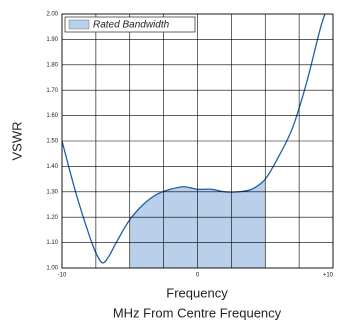 This screenshot has width=337, height=327. What do you see at coordinates (52, 15) in the screenshot?
I see `y-tick-label: 2.00` at bounding box center [52, 15].